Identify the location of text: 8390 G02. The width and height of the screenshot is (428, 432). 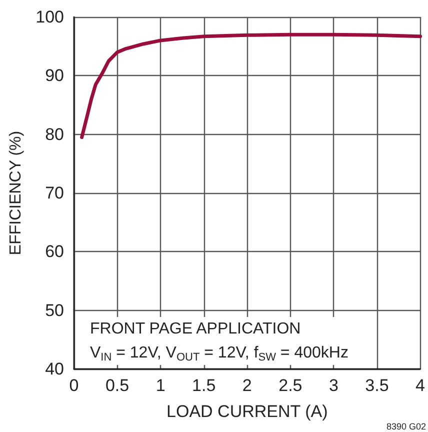
(406, 427).